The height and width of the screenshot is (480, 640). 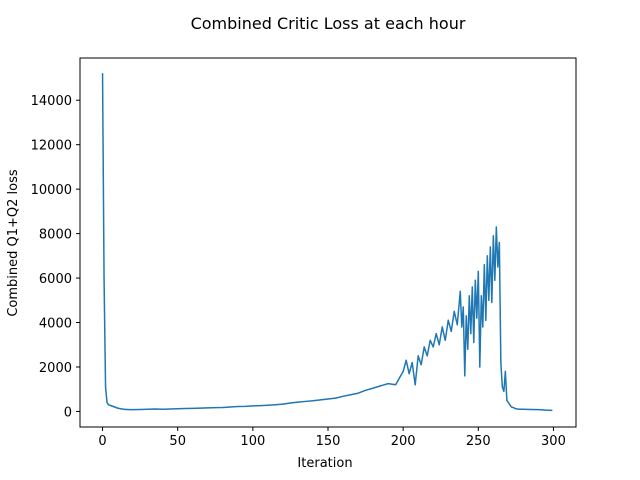 I want to click on y-tick-label: 10000, so click(x=51, y=190).